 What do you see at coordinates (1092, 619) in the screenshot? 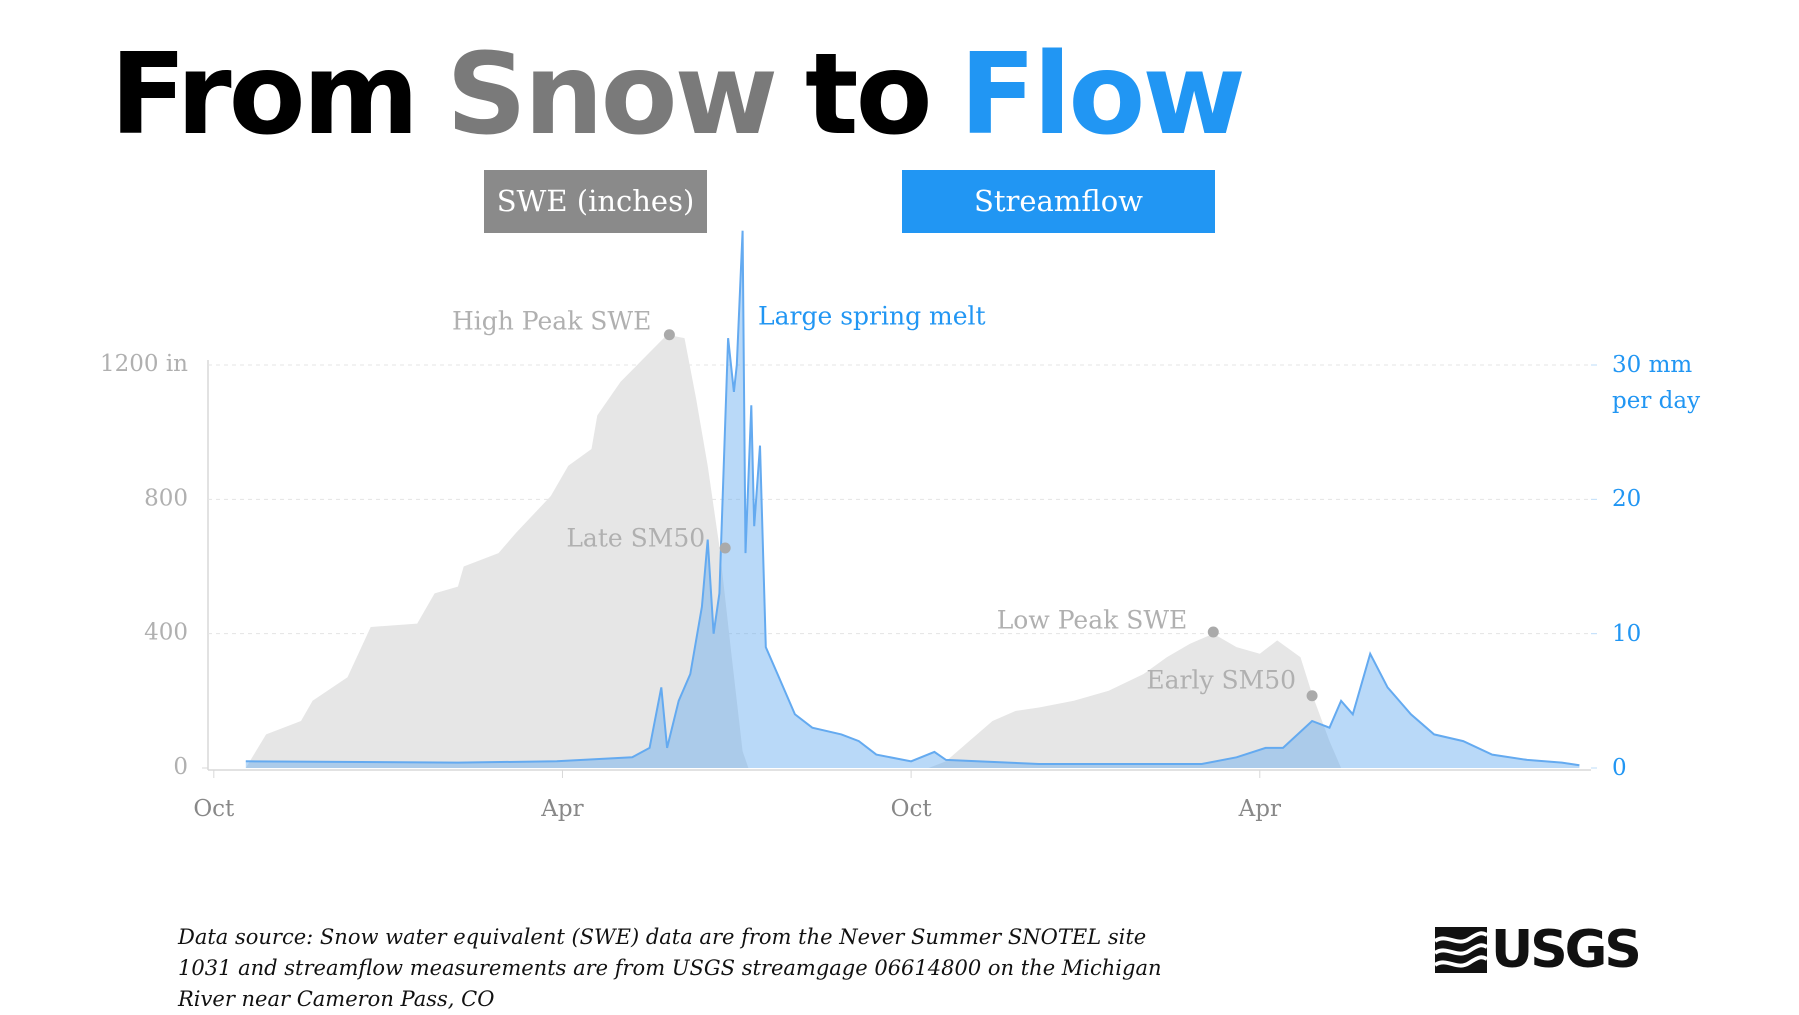
I see `annotation: Low Peak SWE` at bounding box center [1092, 619].